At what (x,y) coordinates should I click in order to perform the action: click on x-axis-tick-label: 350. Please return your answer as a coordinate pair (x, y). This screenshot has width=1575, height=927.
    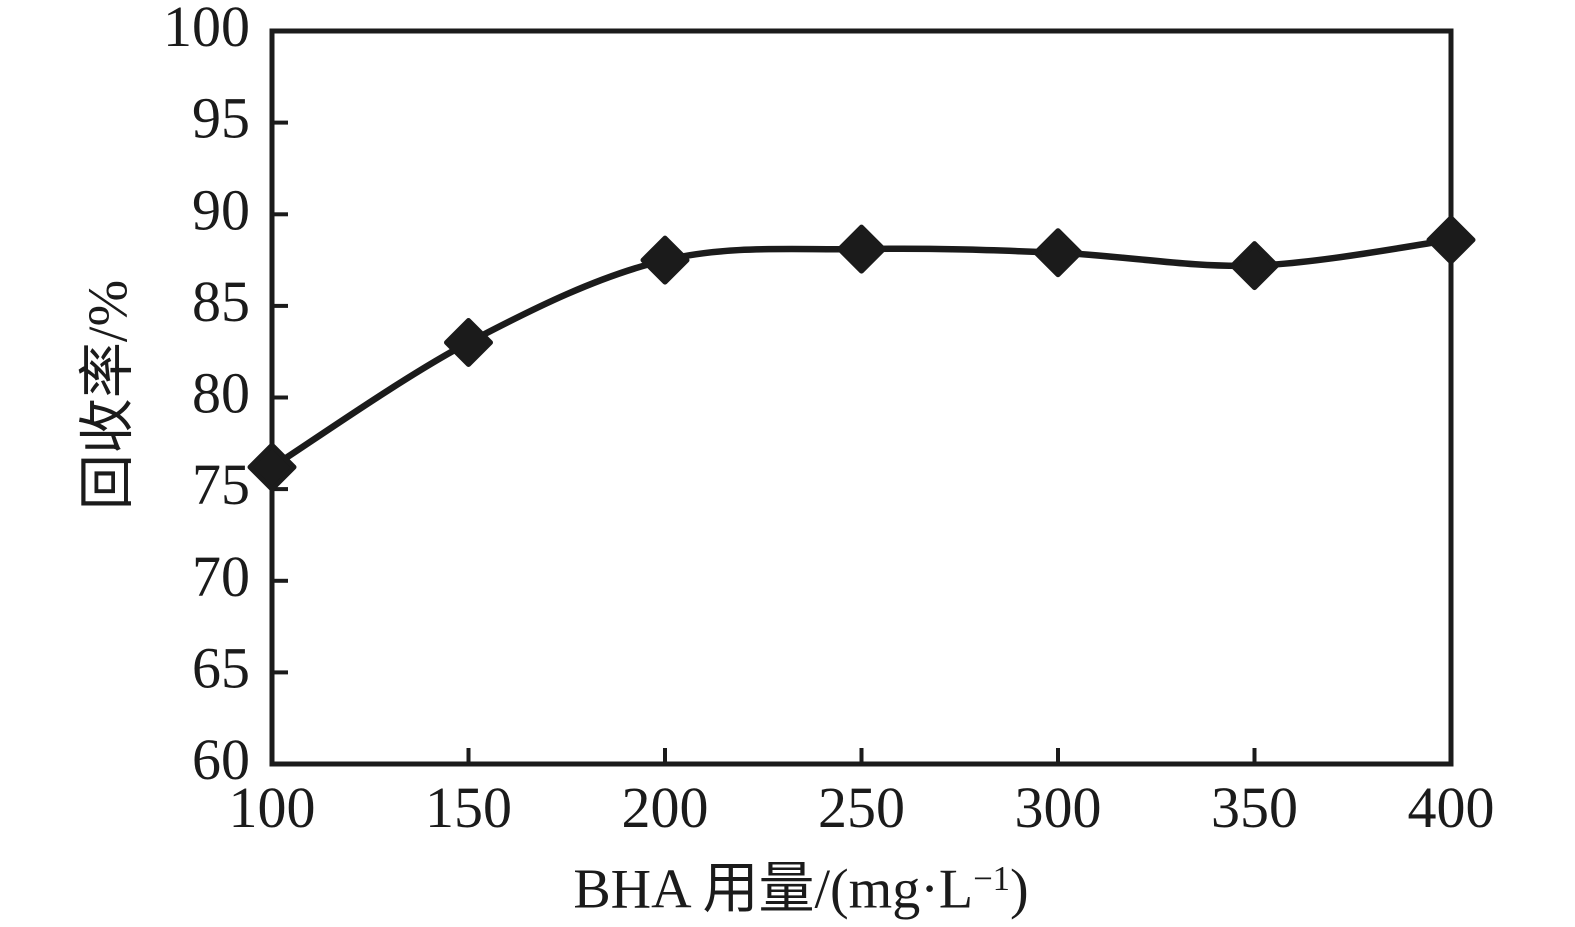
    Looking at the image, I should click on (1254, 807).